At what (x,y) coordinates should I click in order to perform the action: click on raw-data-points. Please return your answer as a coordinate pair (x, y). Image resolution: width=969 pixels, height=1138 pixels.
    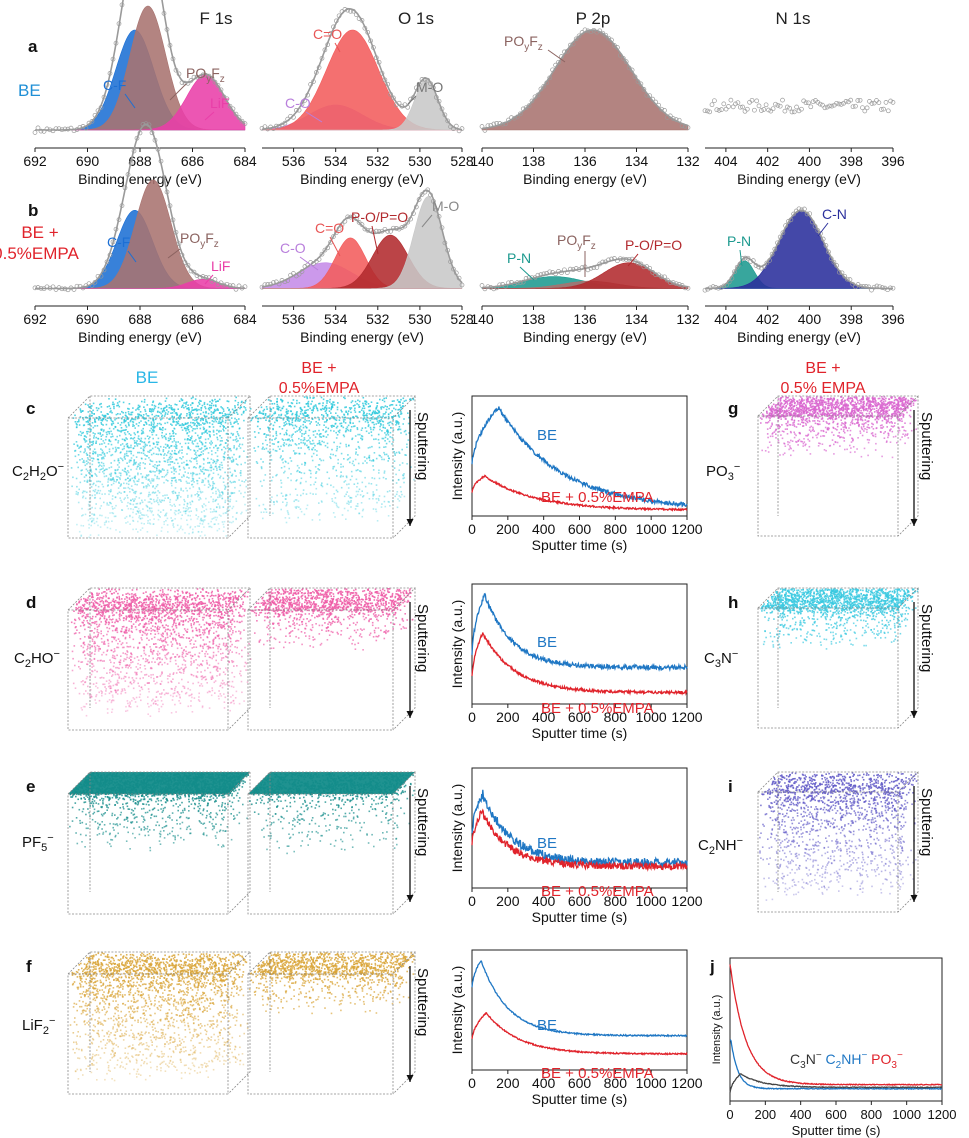
    Looking at the image, I should click on (362, 70).